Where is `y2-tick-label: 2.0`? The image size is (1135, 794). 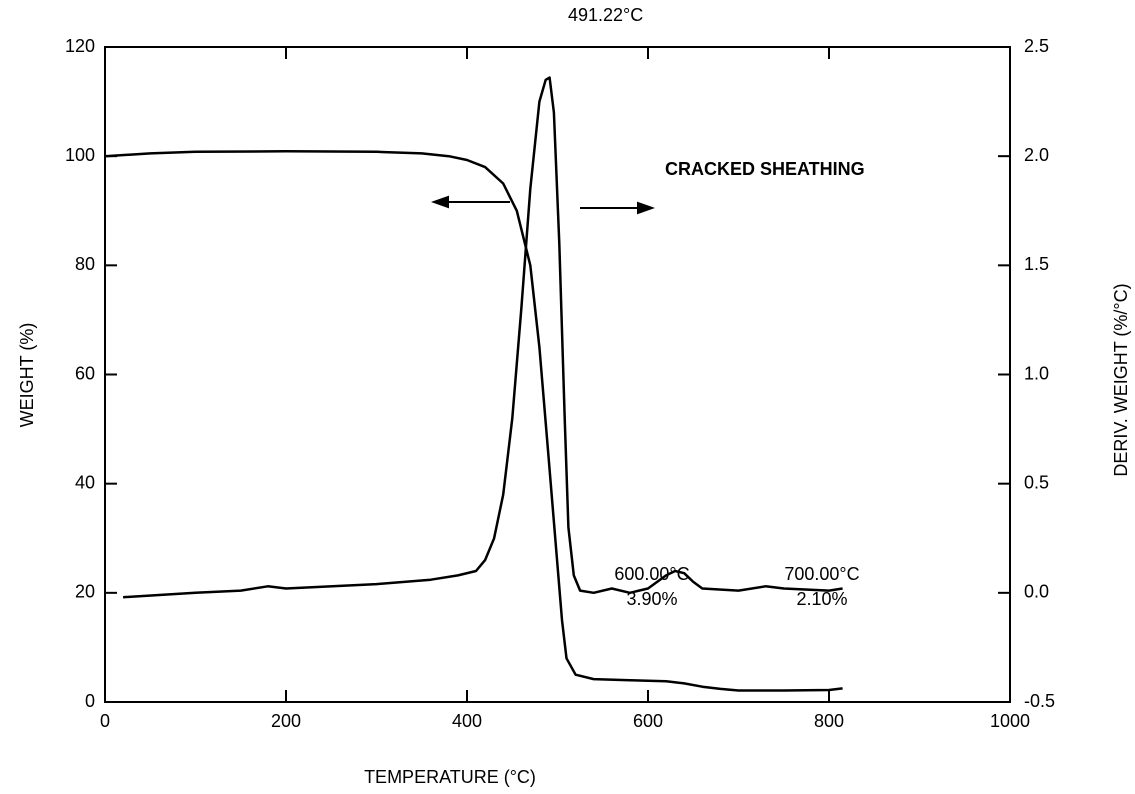
y2-tick-label: 2.0 is located at coordinates (1036, 155).